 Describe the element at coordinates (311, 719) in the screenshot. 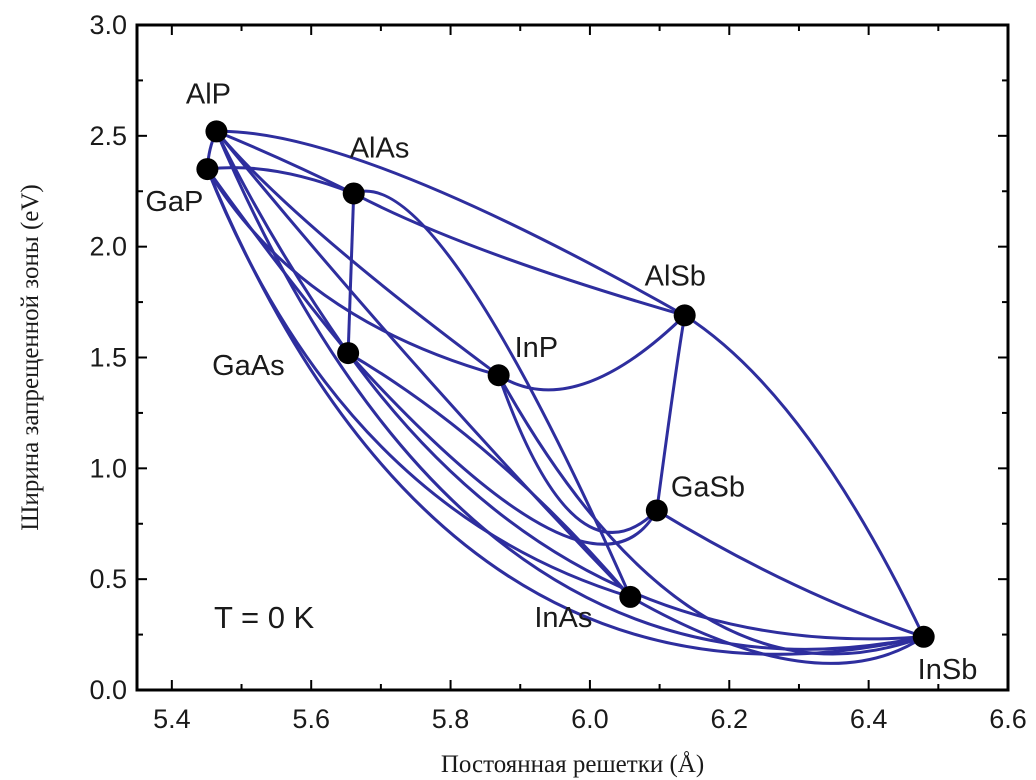

I see `x-tick-label: 5.6` at that location.